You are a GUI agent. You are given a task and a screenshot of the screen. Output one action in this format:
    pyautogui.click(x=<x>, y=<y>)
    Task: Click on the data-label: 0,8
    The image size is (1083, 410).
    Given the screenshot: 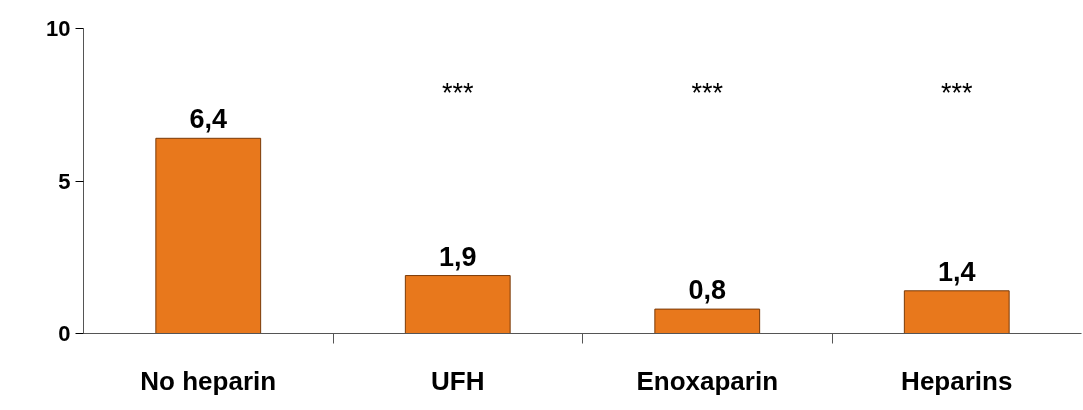 What is the action you would take?
    pyautogui.click(x=707, y=290)
    